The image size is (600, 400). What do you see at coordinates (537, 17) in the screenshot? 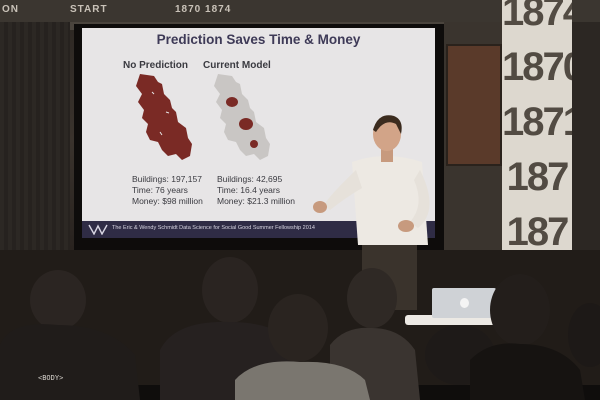
I see `pillar-number: 1874` at bounding box center [537, 17].